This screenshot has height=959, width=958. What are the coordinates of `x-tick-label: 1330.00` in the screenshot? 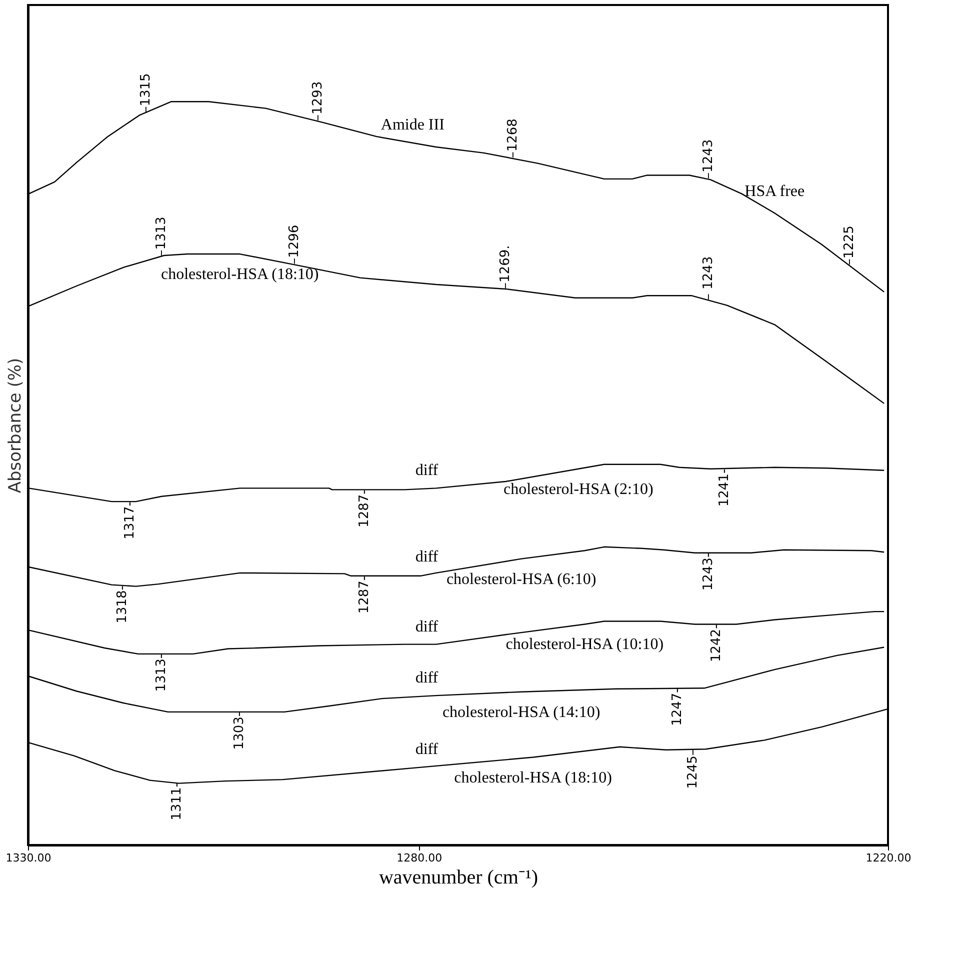 It's located at (29, 858).